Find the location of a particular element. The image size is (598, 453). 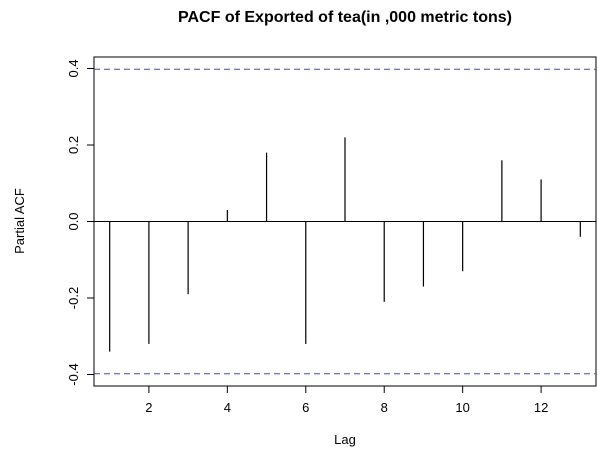

x-tick-label: 6 is located at coordinates (305, 407).